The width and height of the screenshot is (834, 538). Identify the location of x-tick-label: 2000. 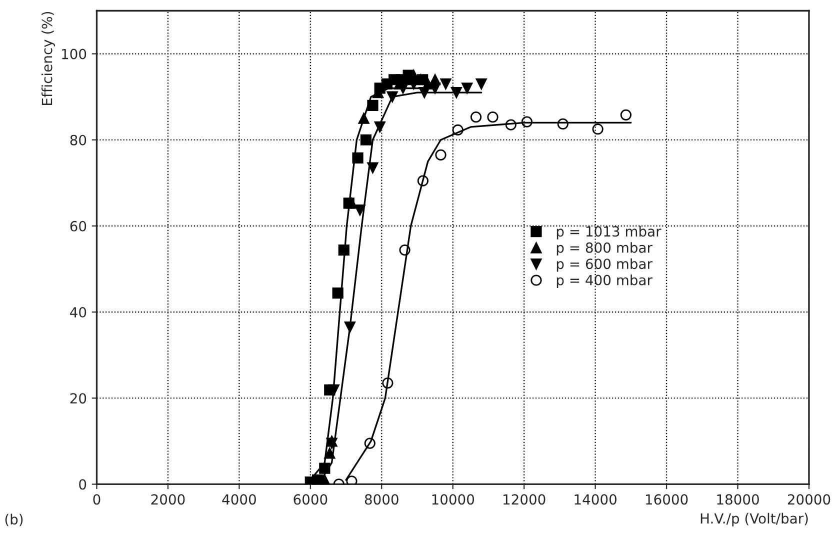
(168, 499).